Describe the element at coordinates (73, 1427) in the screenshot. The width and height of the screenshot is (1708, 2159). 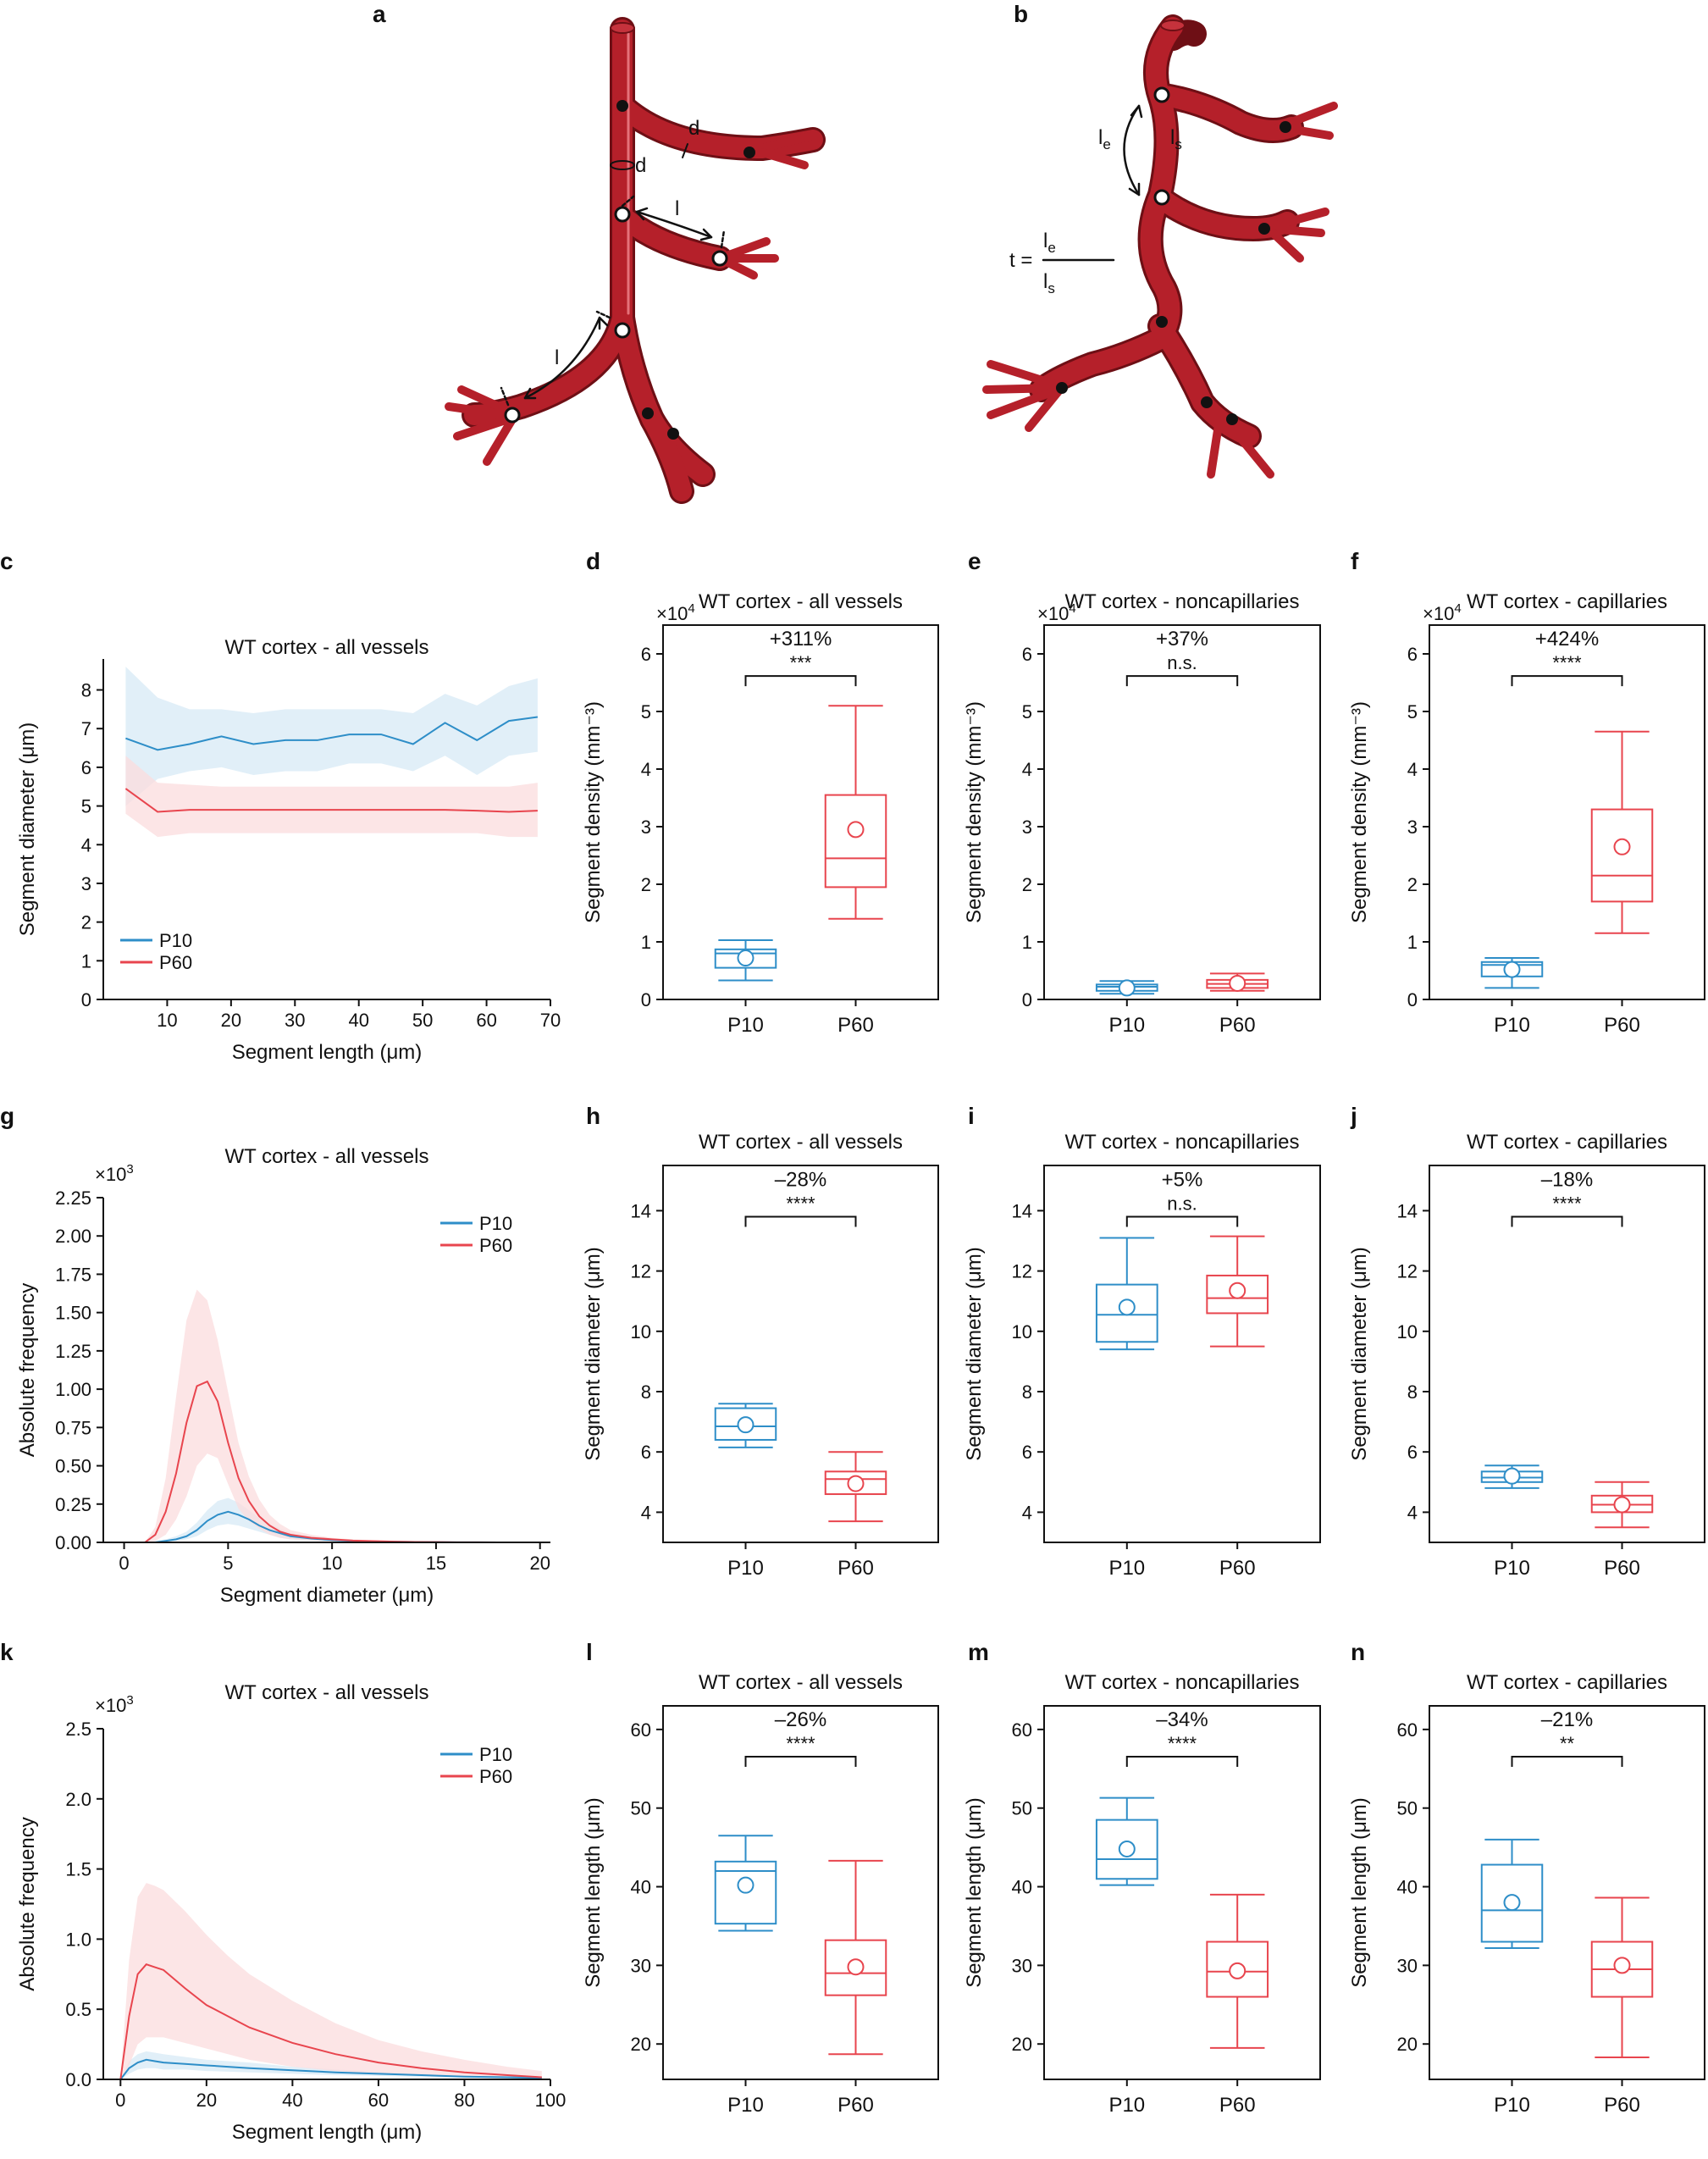
I see `y-tick-label: 0.75` at that location.